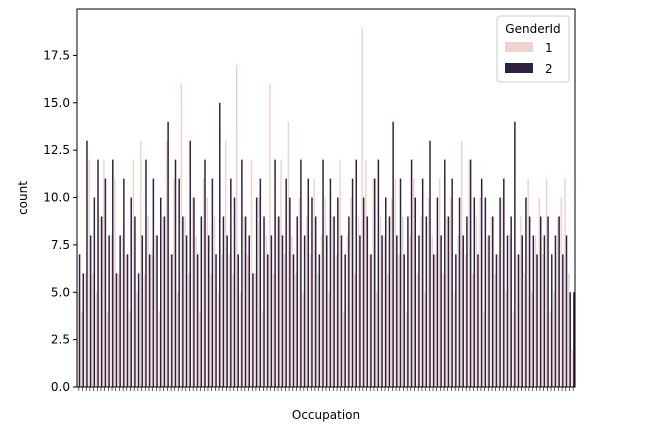 The image size is (661, 432). Describe the element at coordinates (549, 69) in the screenshot. I see `legend-label-series-2: 2` at that location.